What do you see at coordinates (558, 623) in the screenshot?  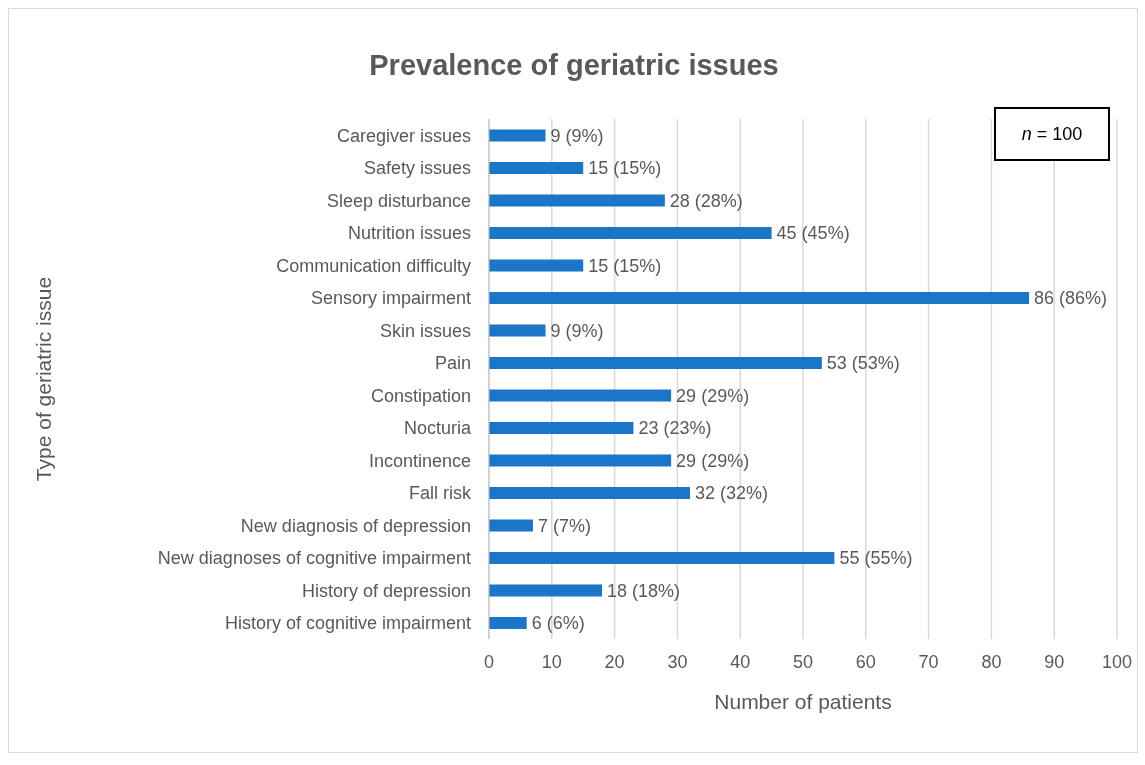 I see `data-label: 6 (6%)` at bounding box center [558, 623].